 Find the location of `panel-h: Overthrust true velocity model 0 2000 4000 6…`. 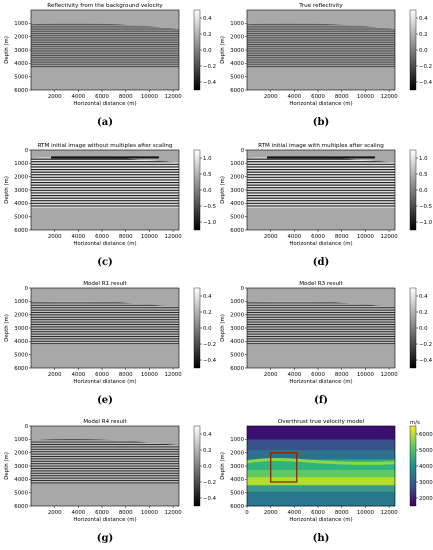

panel-h: Overthrust true velocity model 0 2000 4000 6… is located at coordinates (326, 481).